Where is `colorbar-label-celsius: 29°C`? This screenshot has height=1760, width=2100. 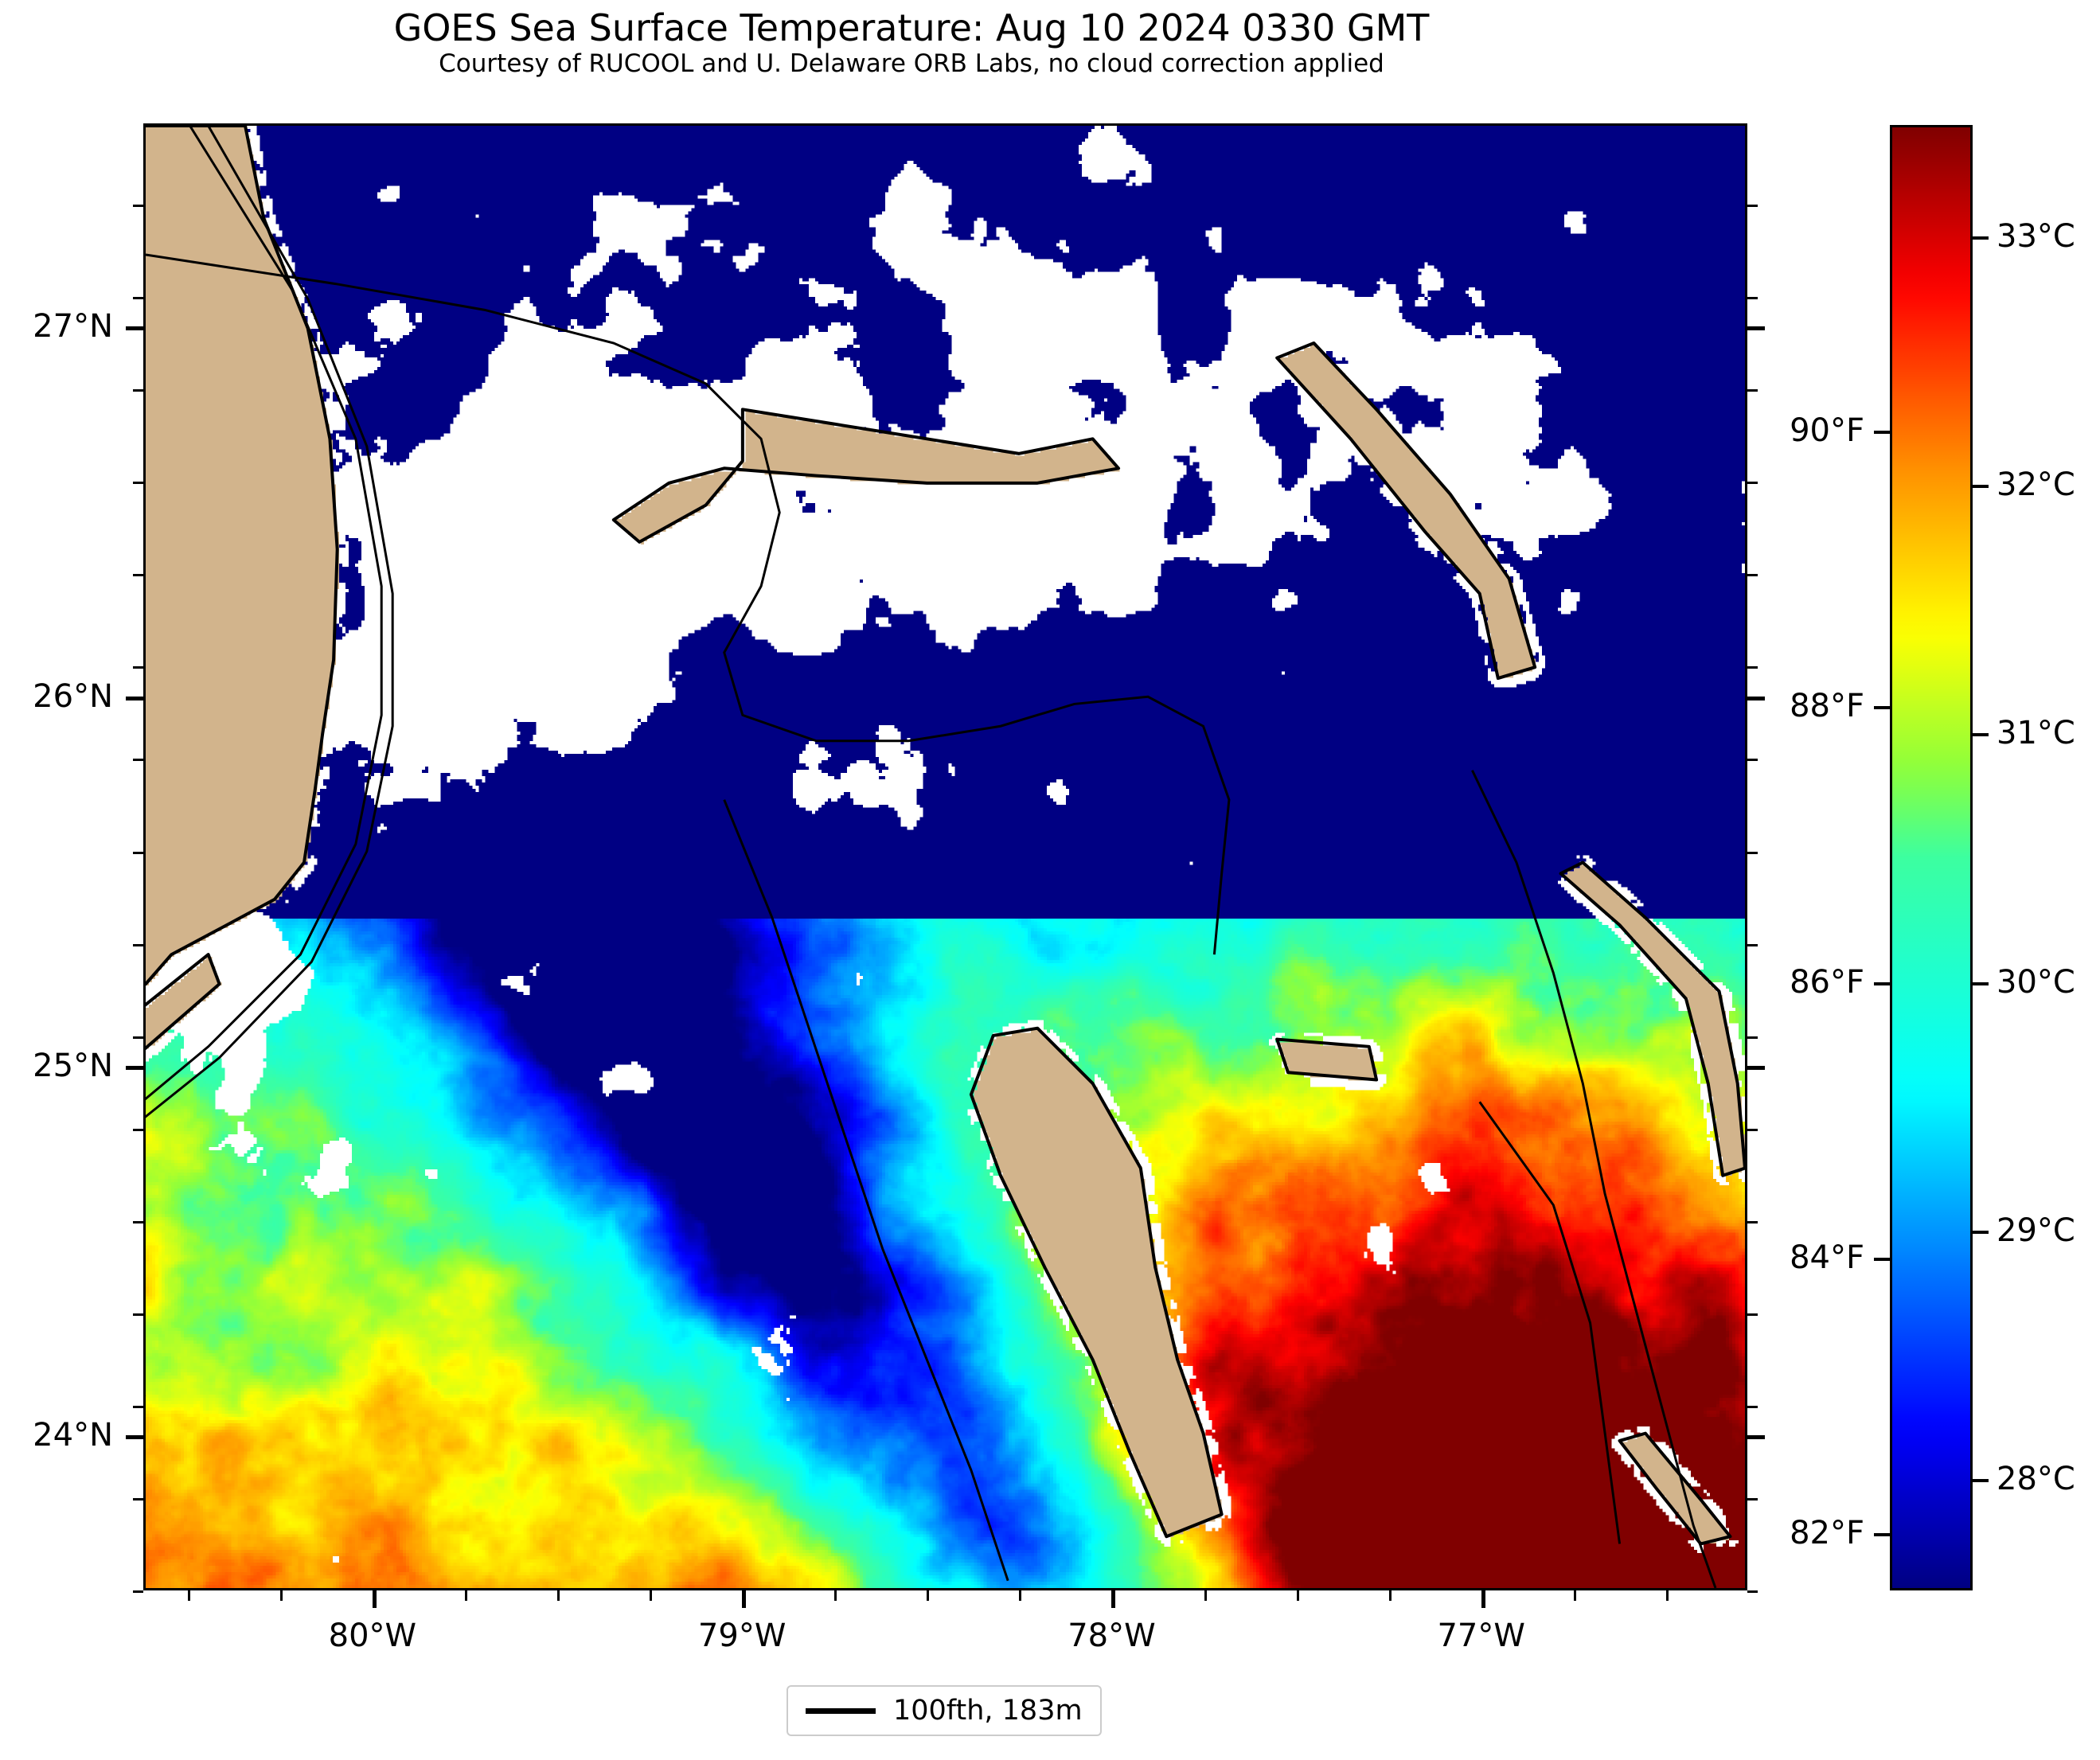
colorbar-label-celsius: 29°C is located at coordinates (2036, 1231).